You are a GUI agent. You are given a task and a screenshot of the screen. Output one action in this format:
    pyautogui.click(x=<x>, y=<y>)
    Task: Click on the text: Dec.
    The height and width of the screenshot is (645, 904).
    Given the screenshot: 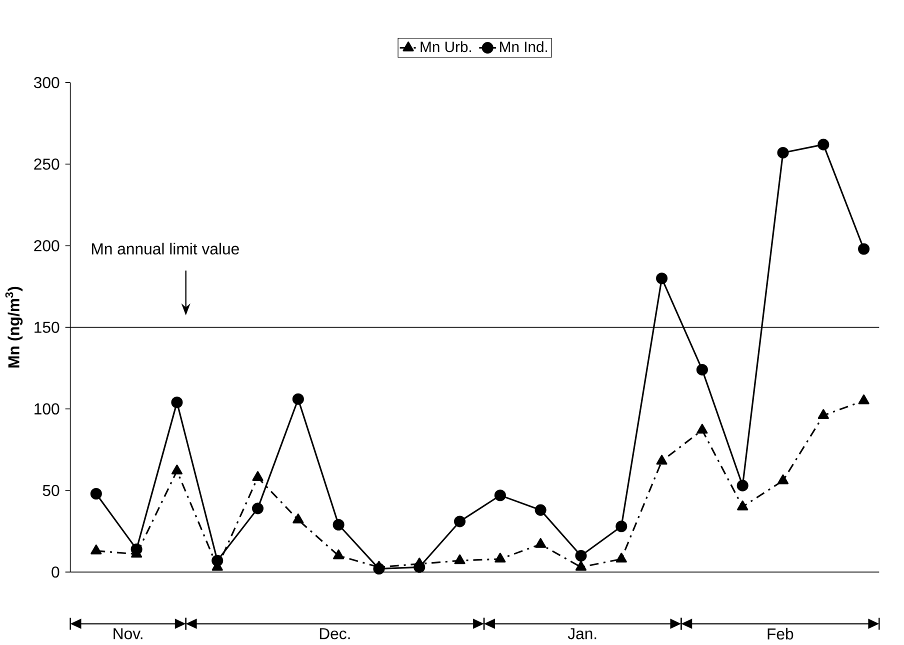 What is the action you would take?
    pyautogui.click(x=335, y=634)
    